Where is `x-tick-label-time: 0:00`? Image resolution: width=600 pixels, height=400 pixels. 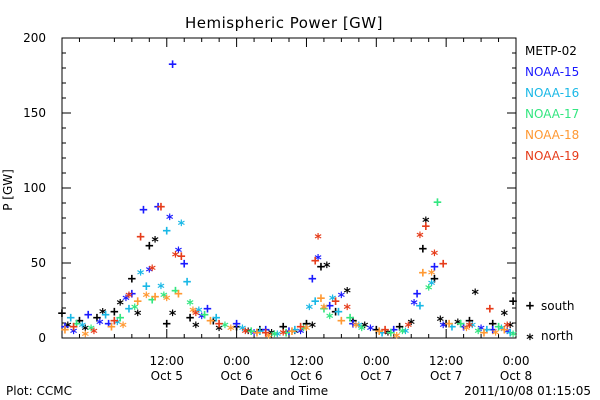
x-tick-label-time: 0:00 is located at coordinates (516, 361).